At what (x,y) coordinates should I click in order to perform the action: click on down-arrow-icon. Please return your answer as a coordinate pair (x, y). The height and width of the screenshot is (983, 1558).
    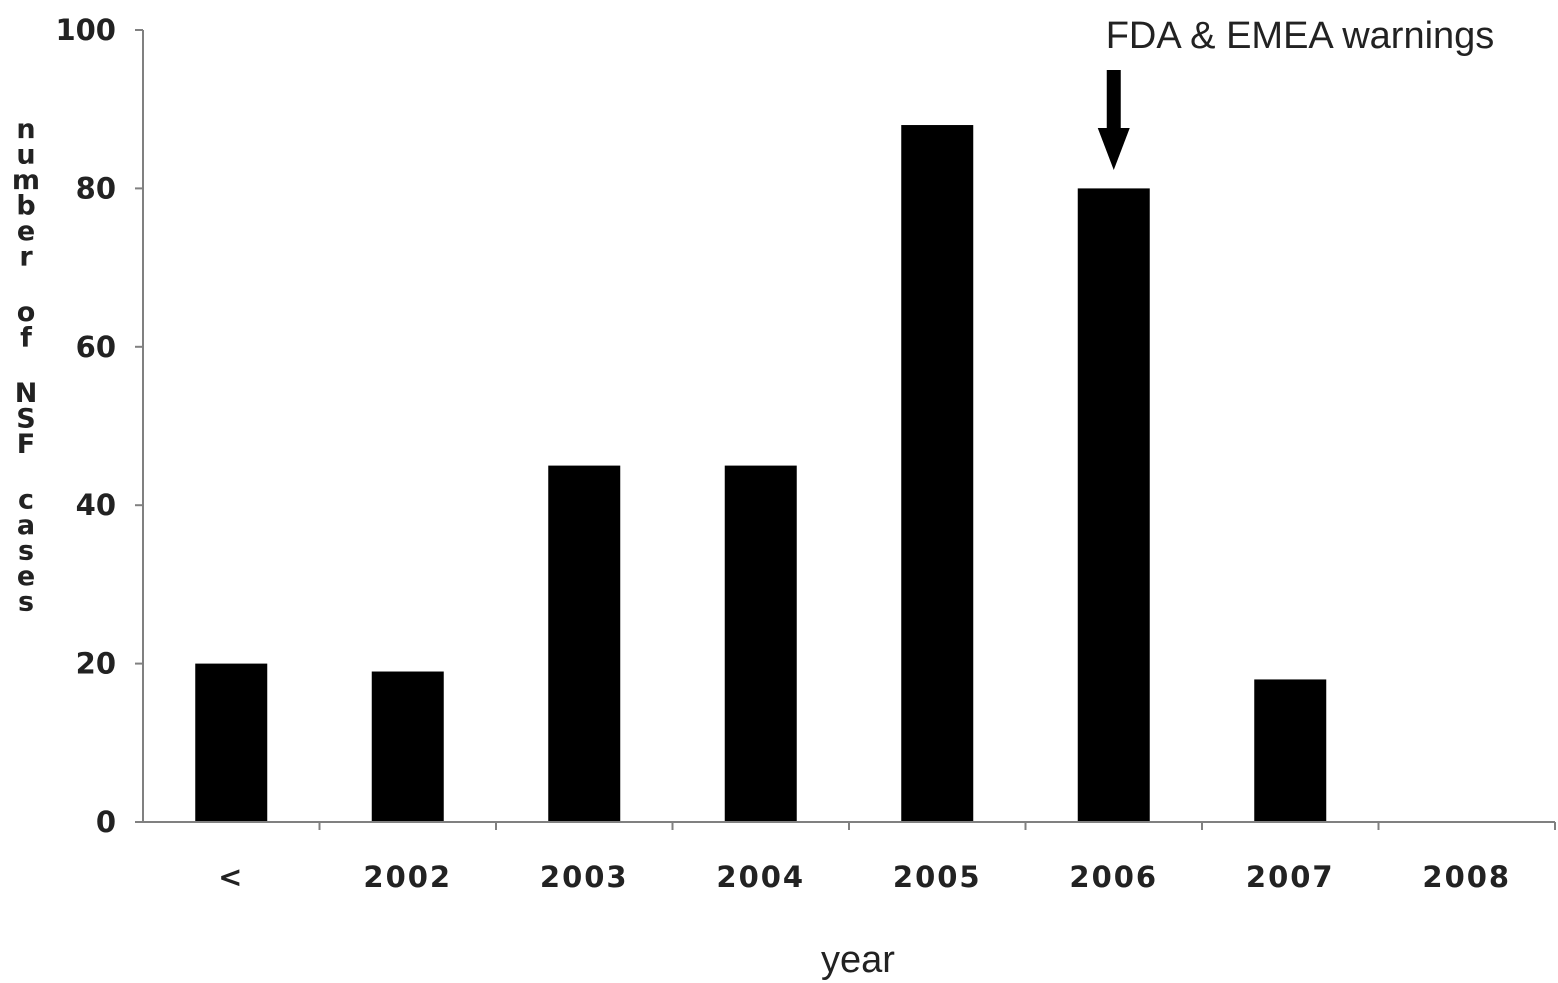
    Looking at the image, I should click on (1113, 120).